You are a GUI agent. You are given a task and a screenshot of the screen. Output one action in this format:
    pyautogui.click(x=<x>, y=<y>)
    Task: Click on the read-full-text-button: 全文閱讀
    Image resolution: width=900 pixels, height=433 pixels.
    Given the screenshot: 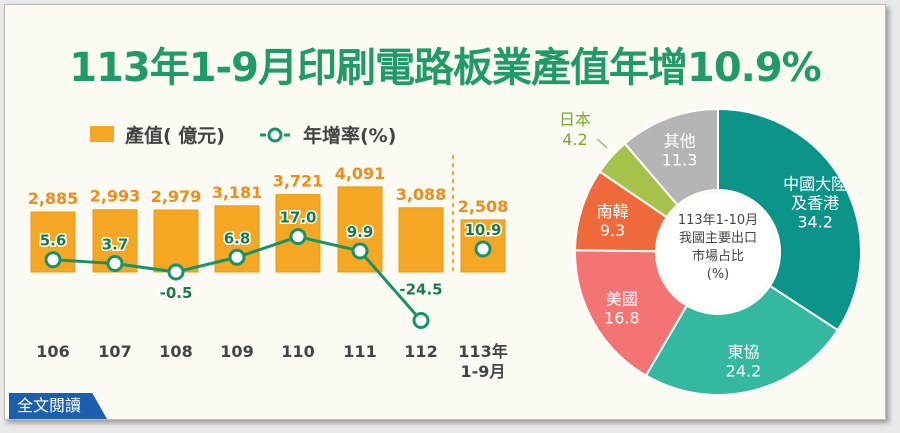 What is the action you would take?
    pyautogui.click(x=58, y=406)
    